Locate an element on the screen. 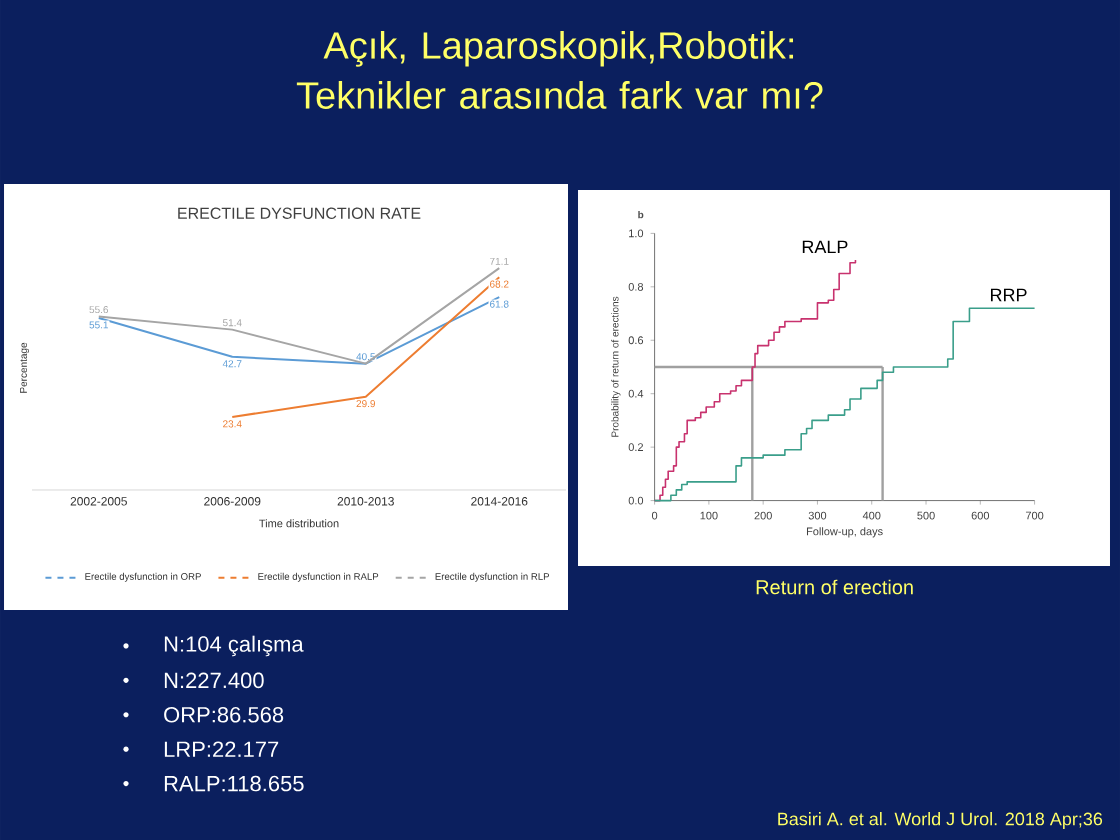 The image size is (1120, 840). series-label: RRP is located at coordinates (1008, 295).